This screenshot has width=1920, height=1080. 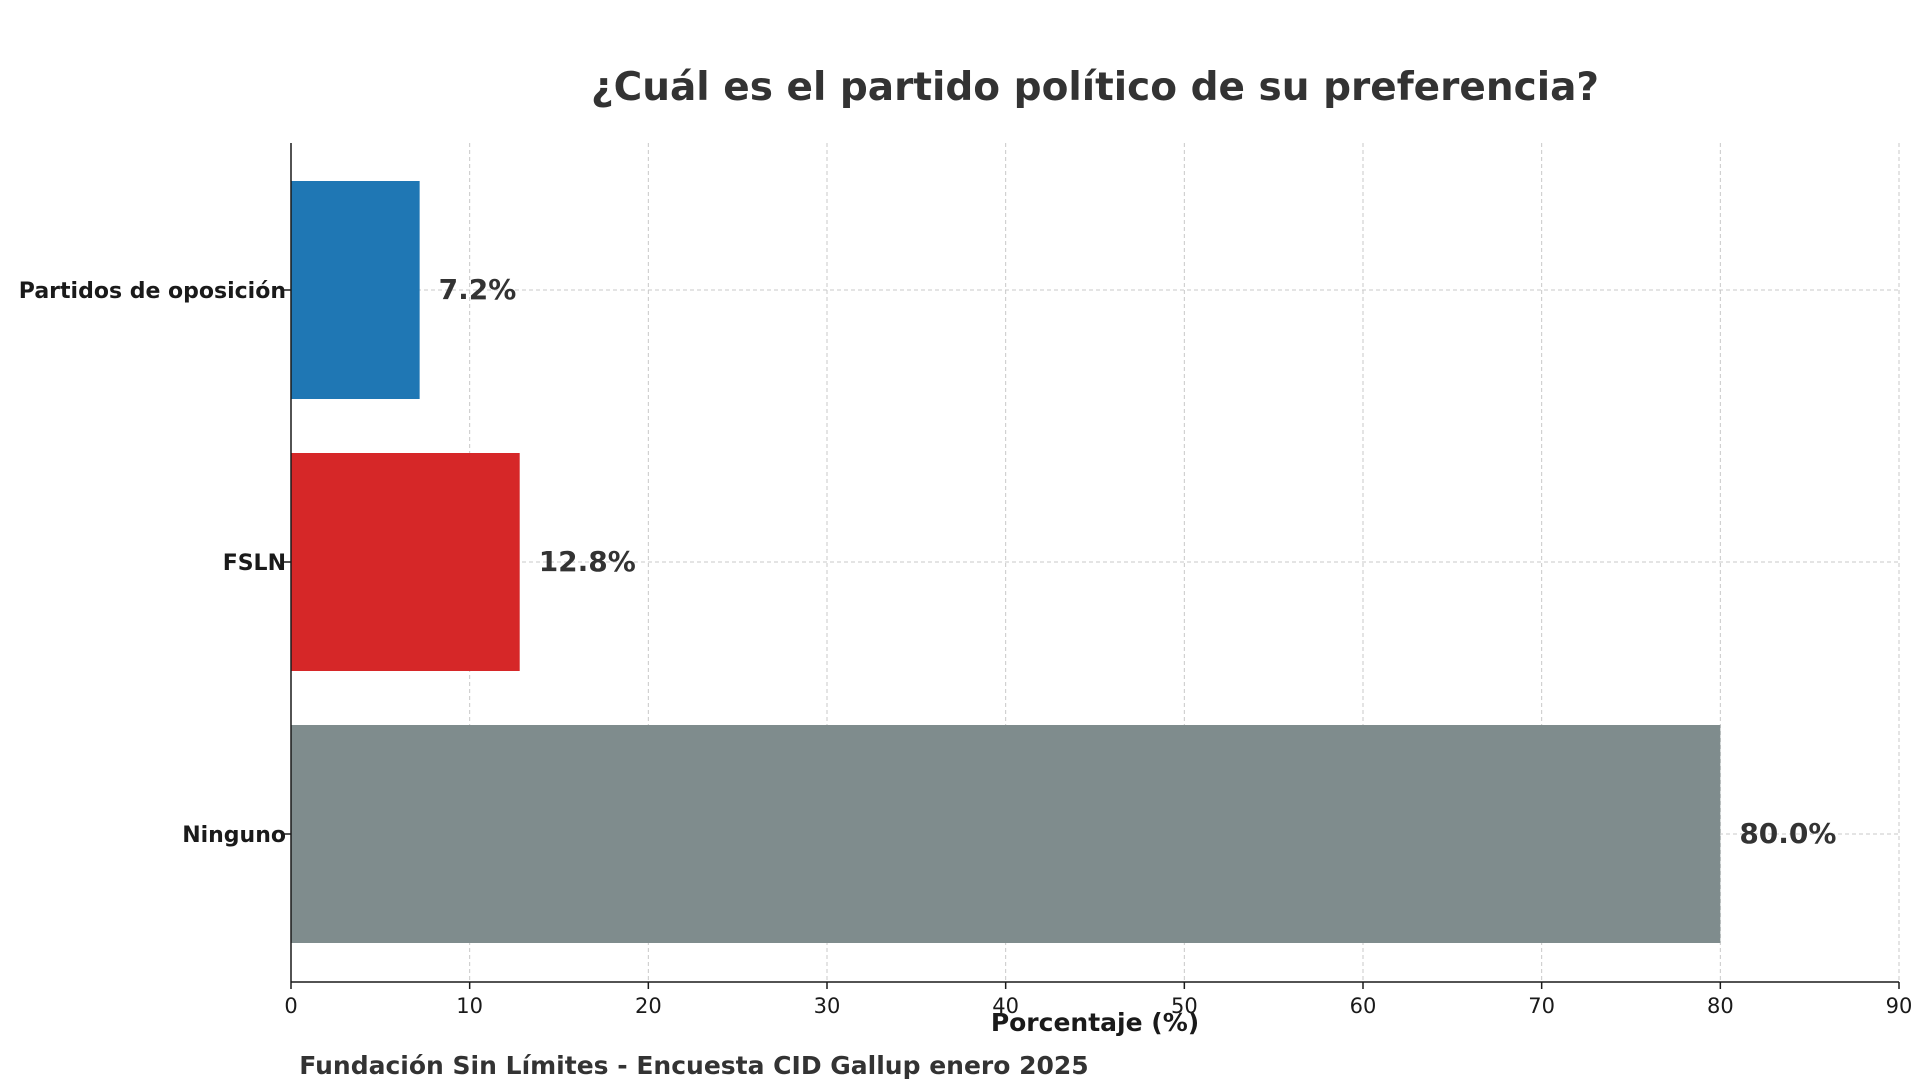 I want to click on x-tick-label: 70, so click(x=1541, y=1006).